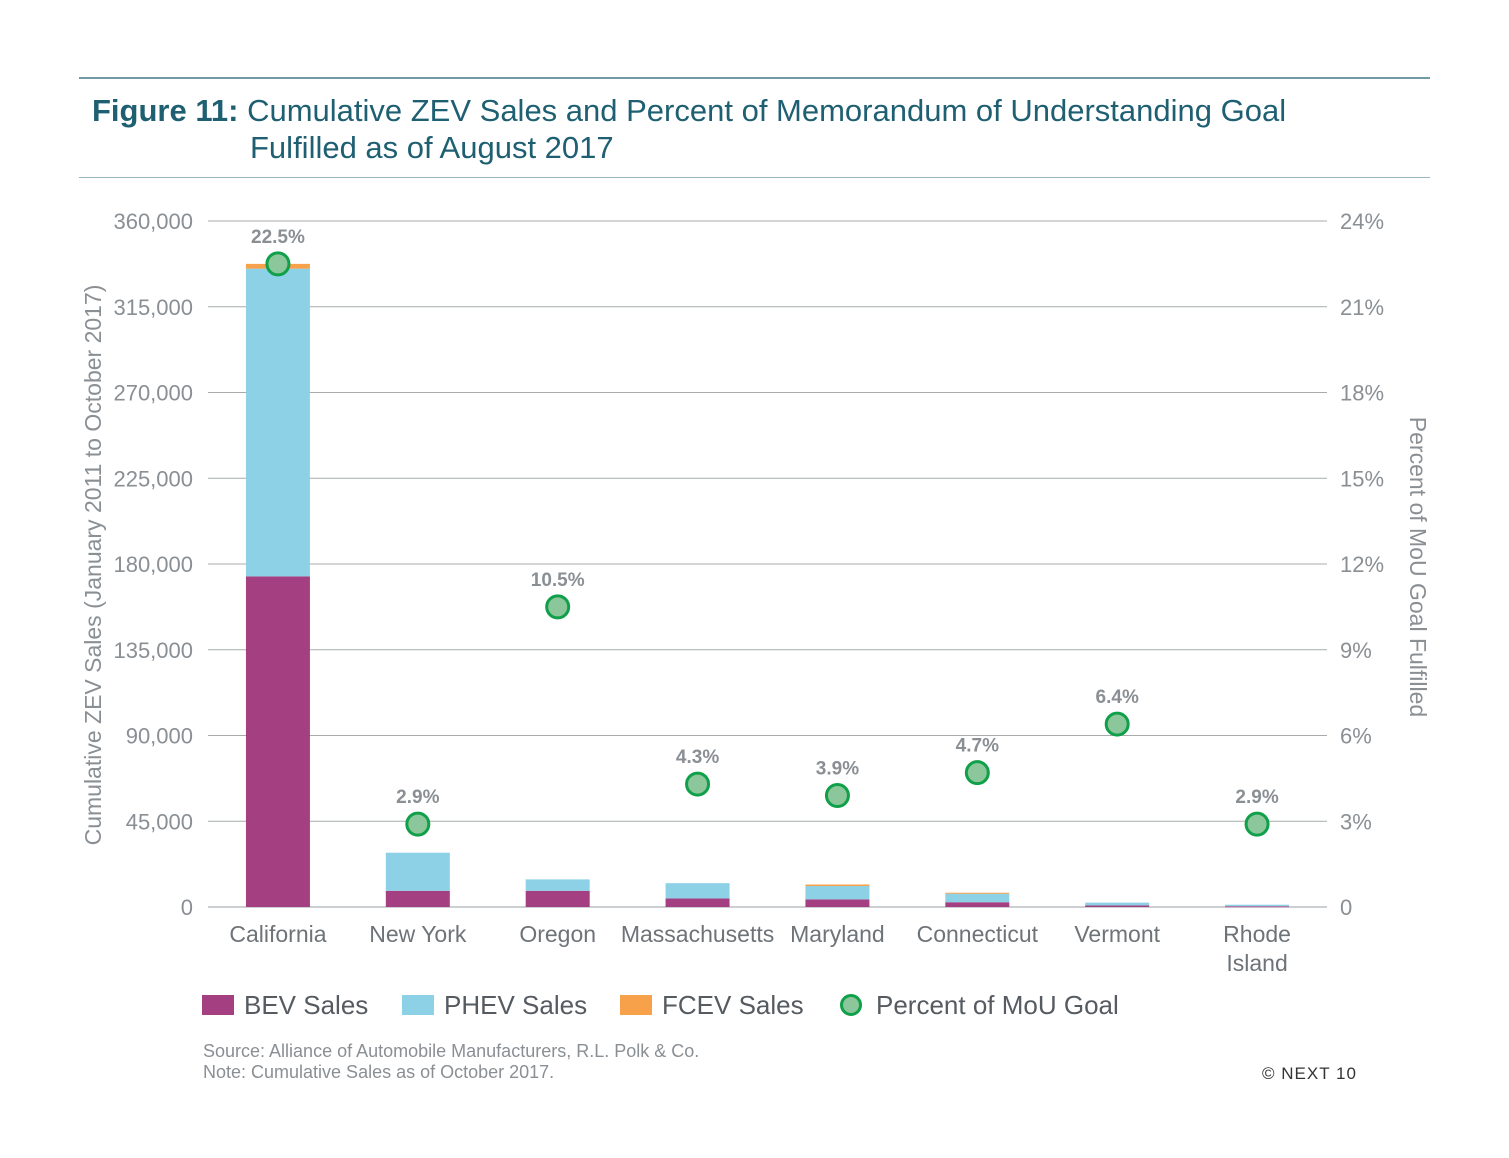  I want to click on category-label-line: Vermont, so click(1117, 934).